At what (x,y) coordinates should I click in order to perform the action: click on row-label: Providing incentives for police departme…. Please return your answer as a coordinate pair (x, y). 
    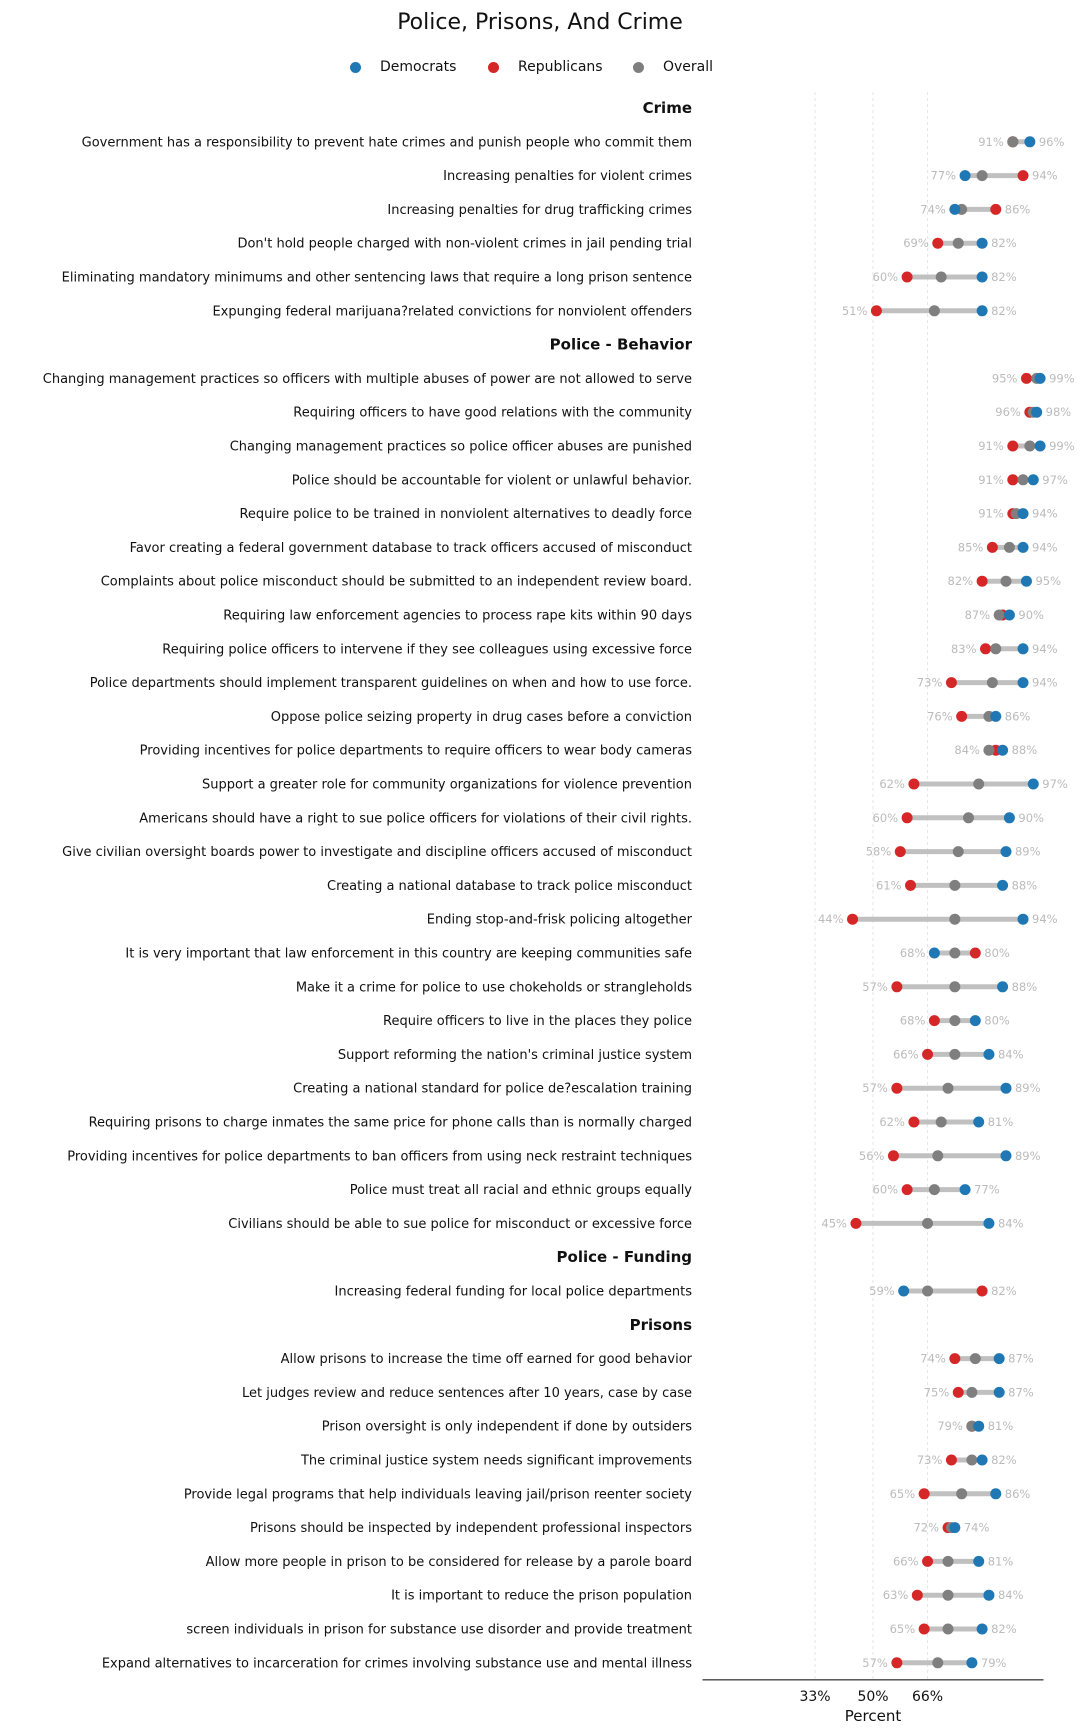
    Looking at the image, I should click on (416, 751).